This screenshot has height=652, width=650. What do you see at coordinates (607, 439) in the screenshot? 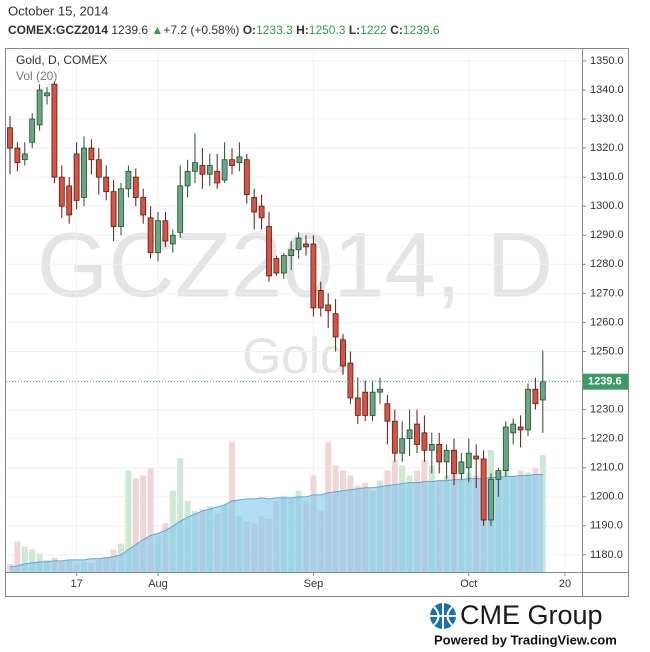
I see `y-tick-label: 1220.0` at bounding box center [607, 439].